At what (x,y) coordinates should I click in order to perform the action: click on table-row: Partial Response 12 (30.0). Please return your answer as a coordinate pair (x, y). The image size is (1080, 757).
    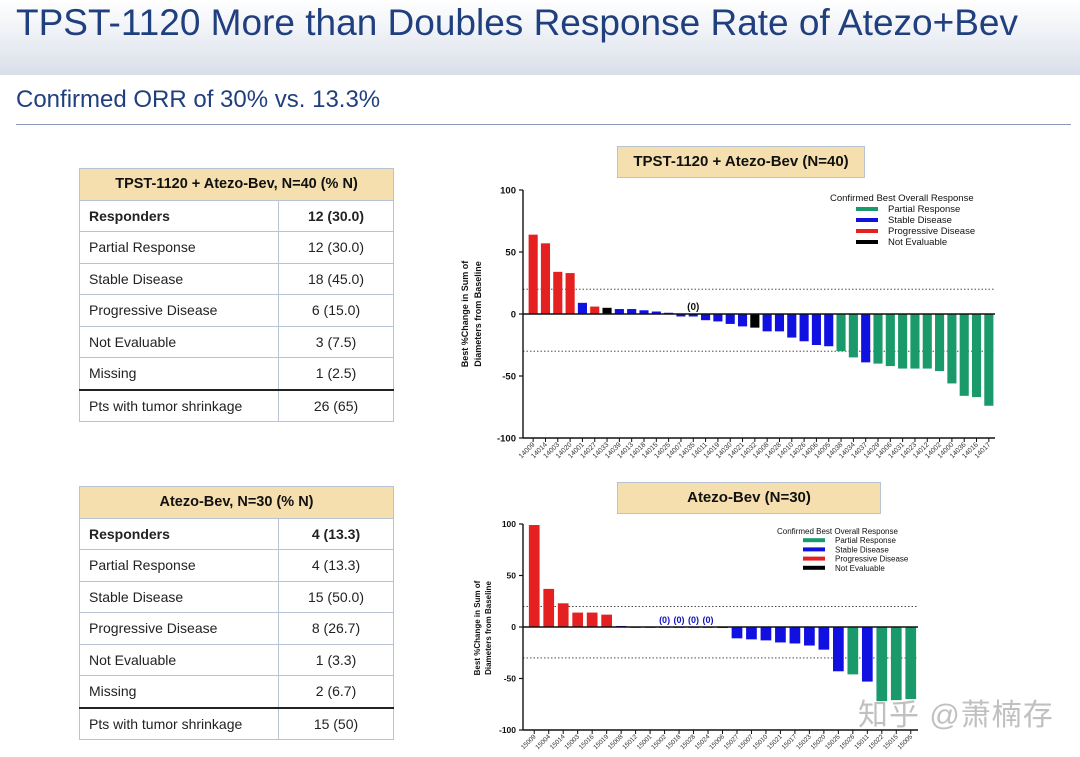
    Looking at the image, I should click on (236, 247).